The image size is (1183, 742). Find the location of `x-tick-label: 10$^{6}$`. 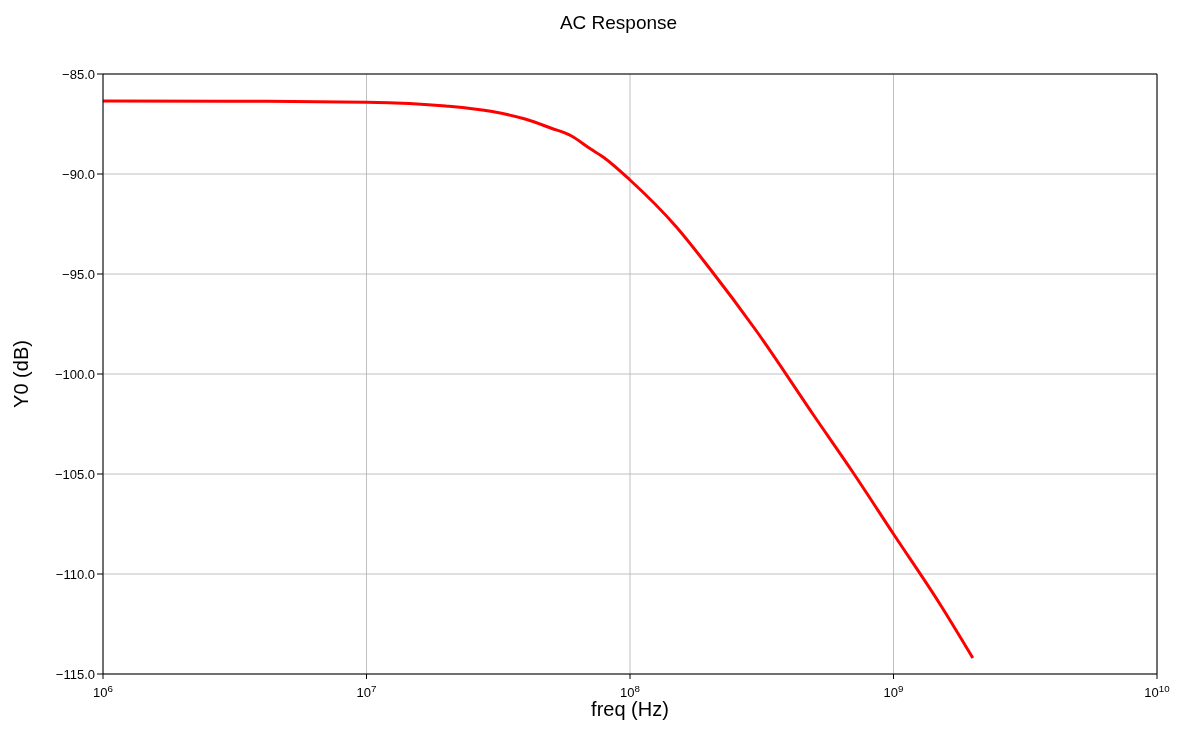

x-tick-label: 10$^{6}$ is located at coordinates (103, 691).